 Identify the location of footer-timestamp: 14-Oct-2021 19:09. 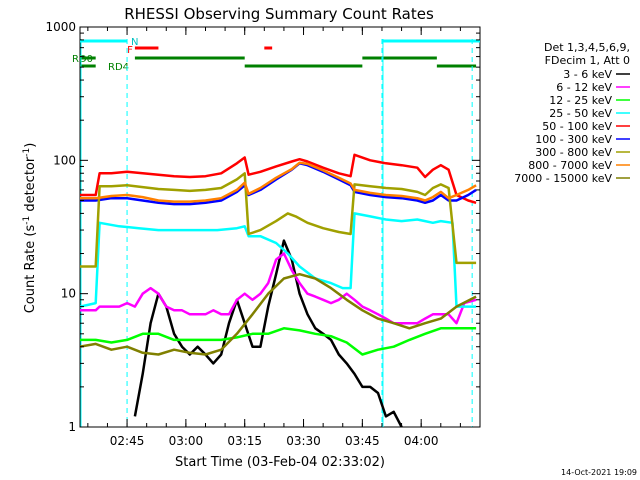
(599, 472).